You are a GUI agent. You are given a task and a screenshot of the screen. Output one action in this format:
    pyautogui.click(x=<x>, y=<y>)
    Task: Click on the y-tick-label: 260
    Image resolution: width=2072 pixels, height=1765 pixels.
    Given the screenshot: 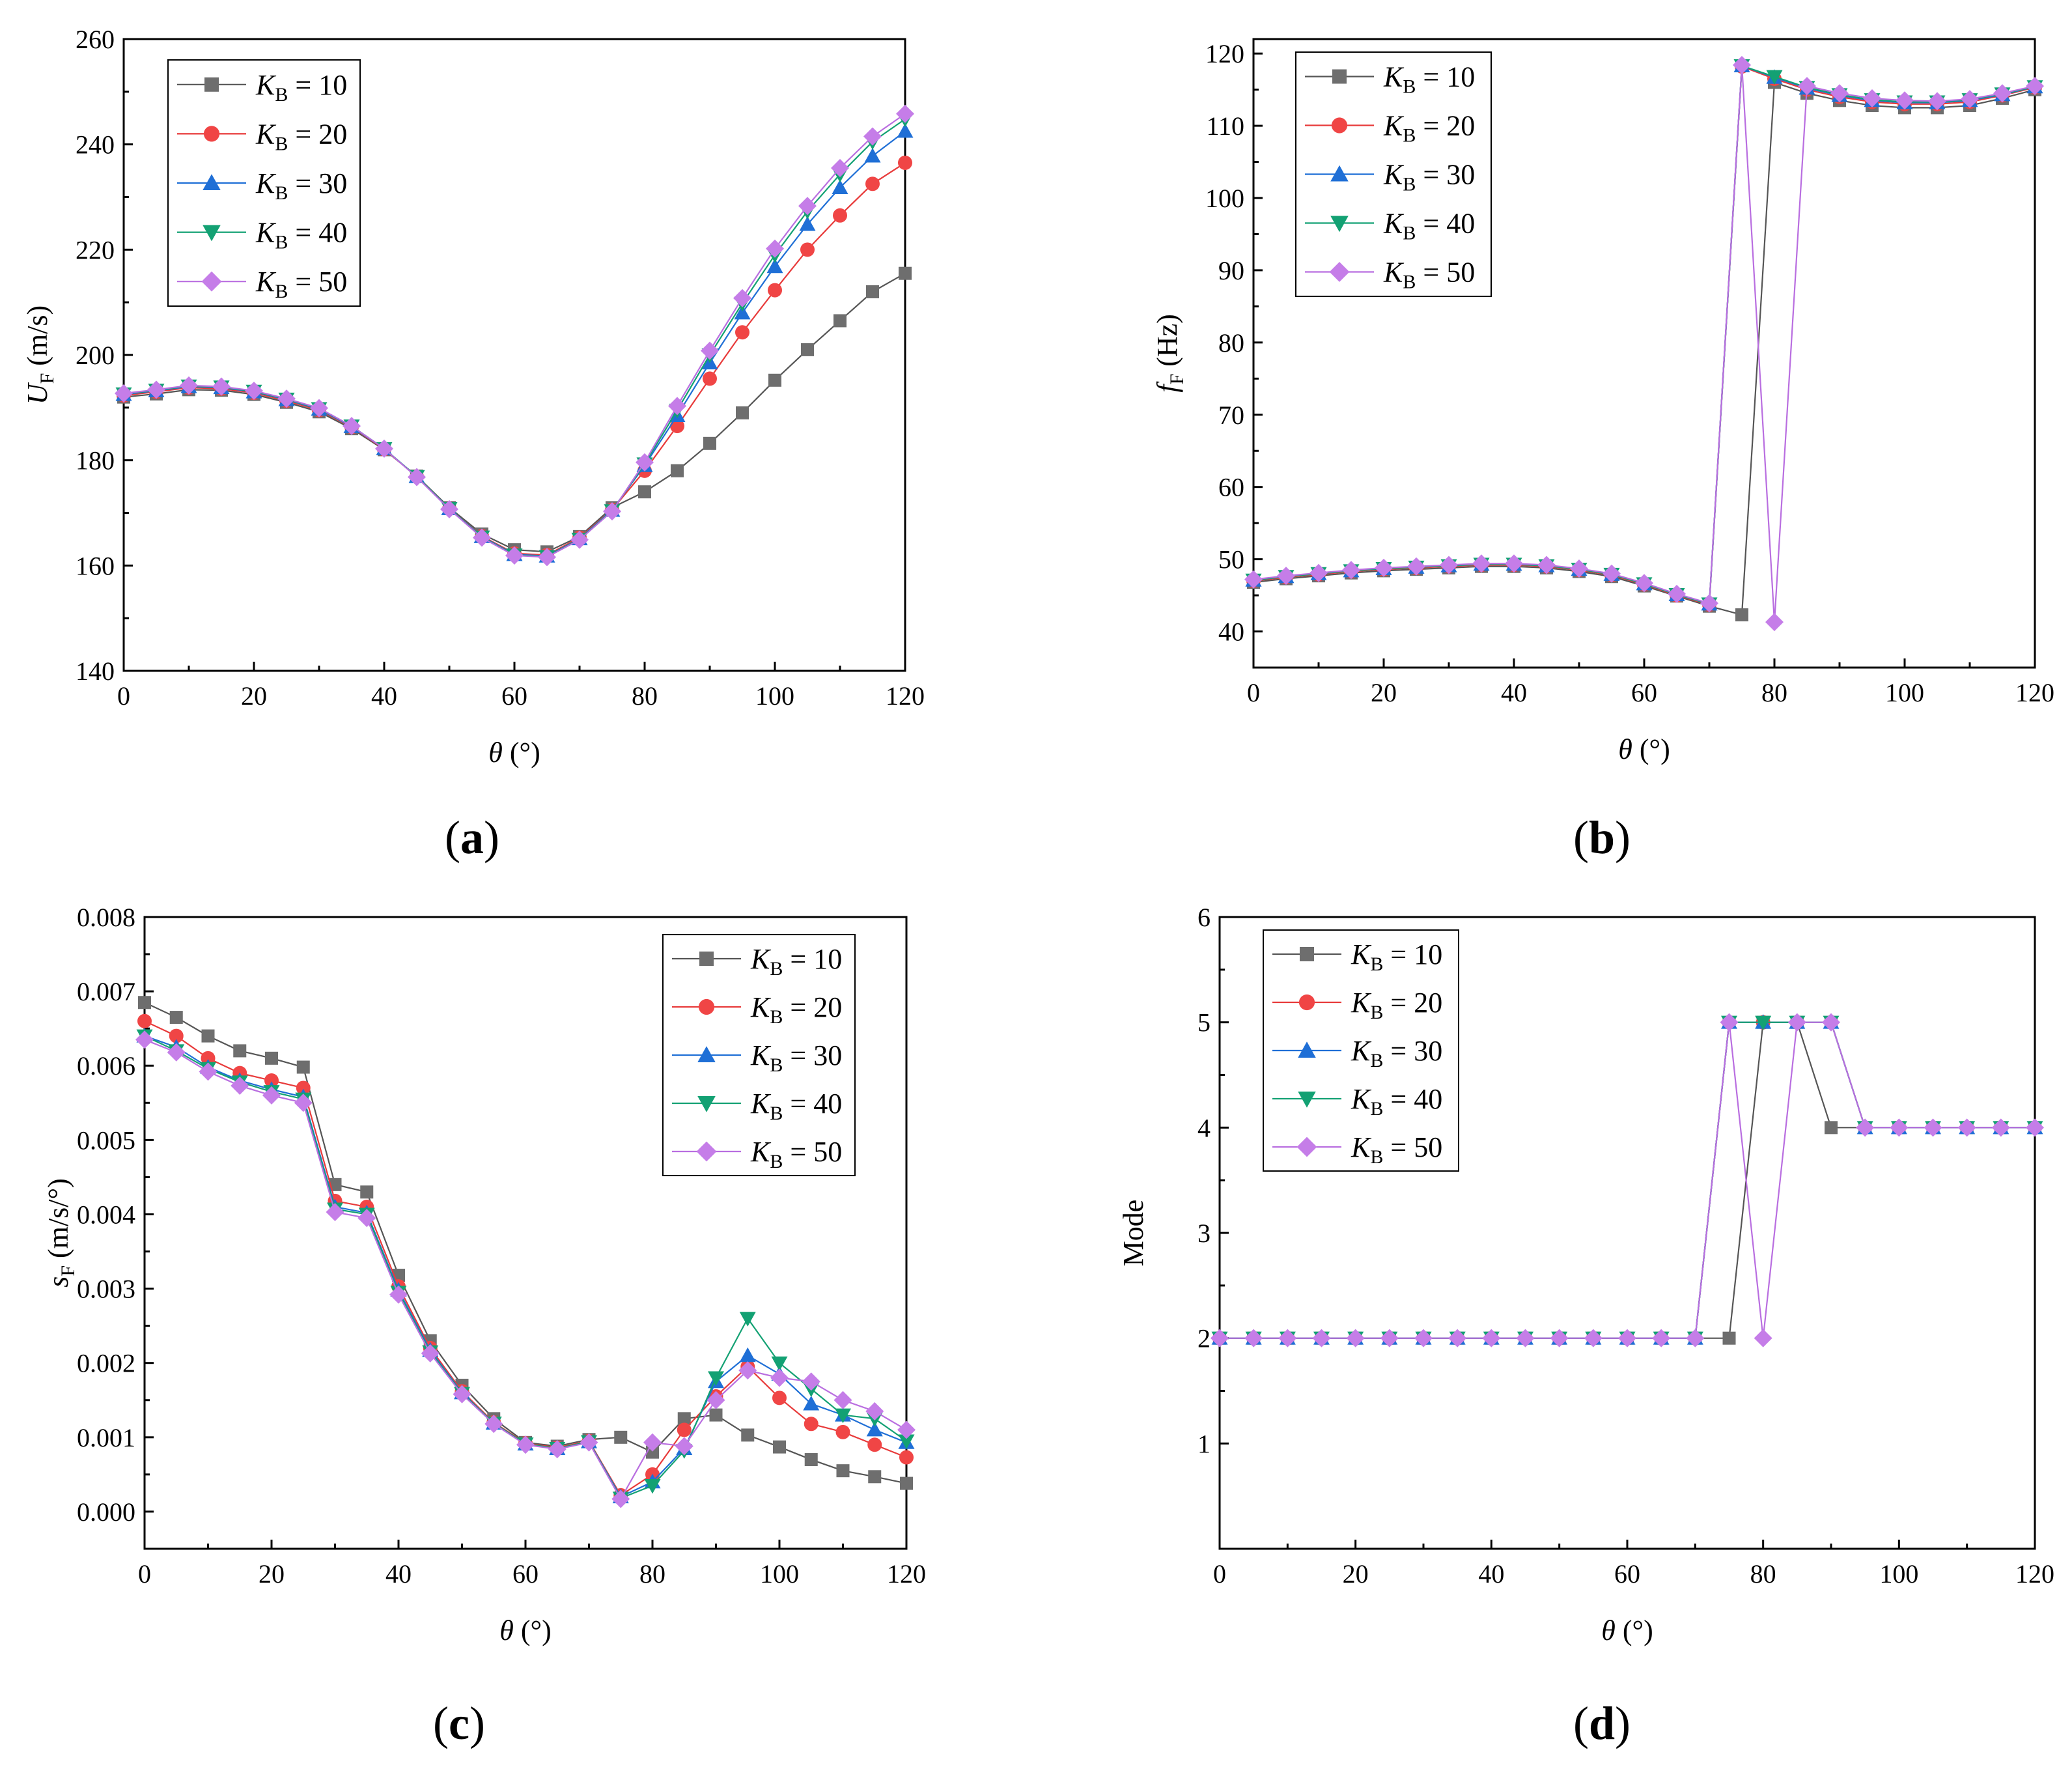 What is the action you would take?
    pyautogui.click(x=96, y=39)
    